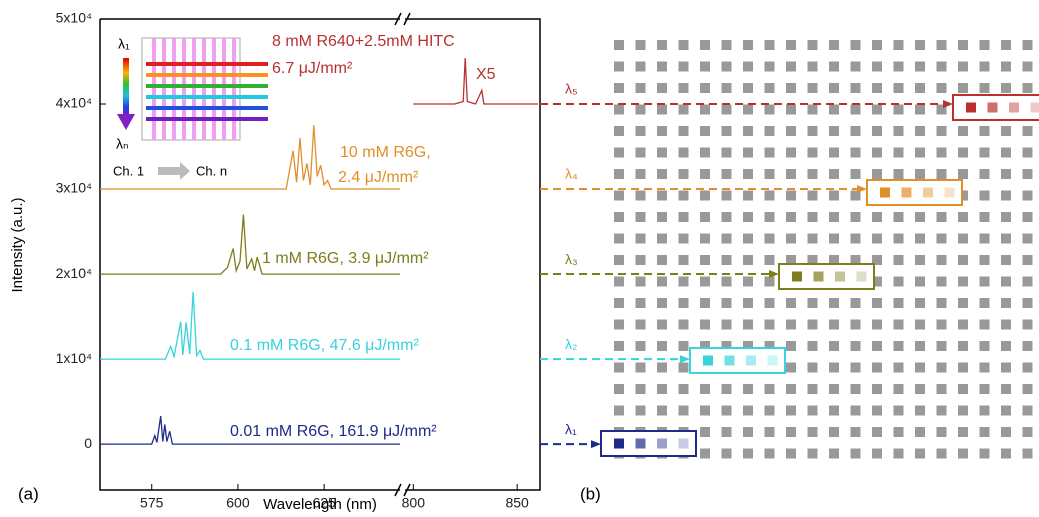 The image size is (1039, 517). Describe the element at coordinates (17, 244) in the screenshot. I see `y-axis-label: Intensity (a.u.)` at that location.